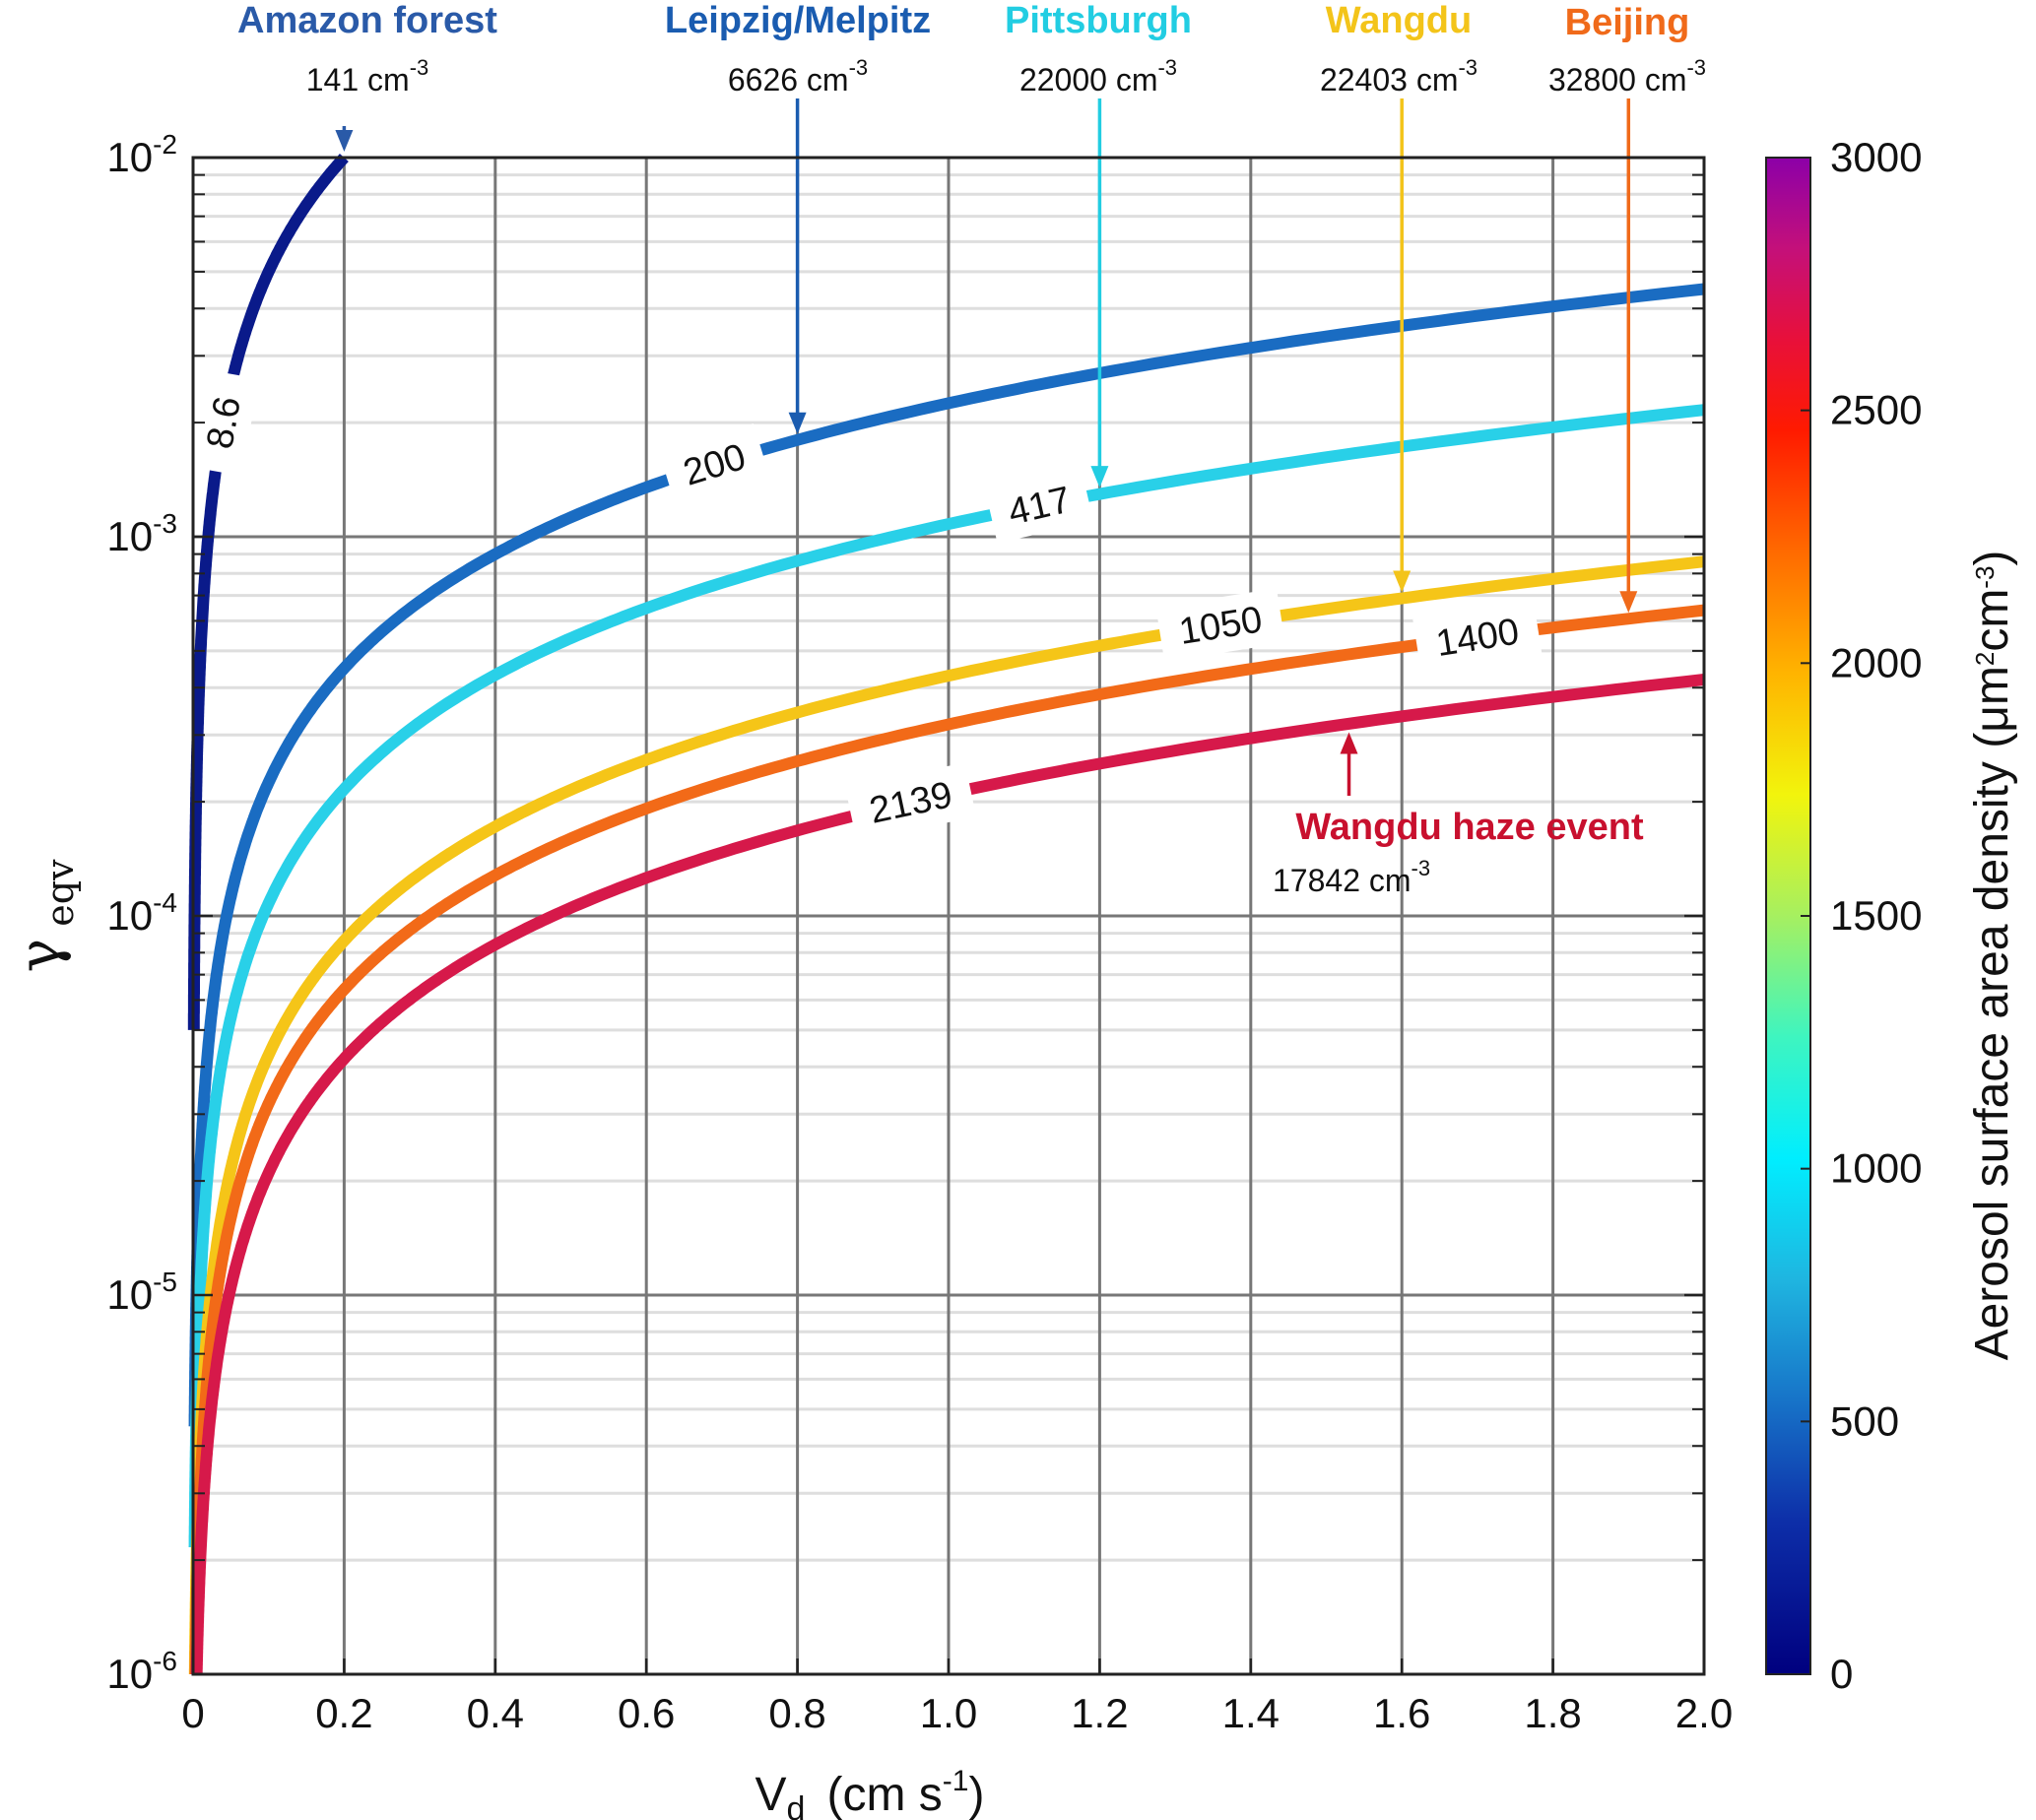 This screenshot has width=2036, height=1820. I want to click on curve-label-8.6: 8.6, so click(223, 423).